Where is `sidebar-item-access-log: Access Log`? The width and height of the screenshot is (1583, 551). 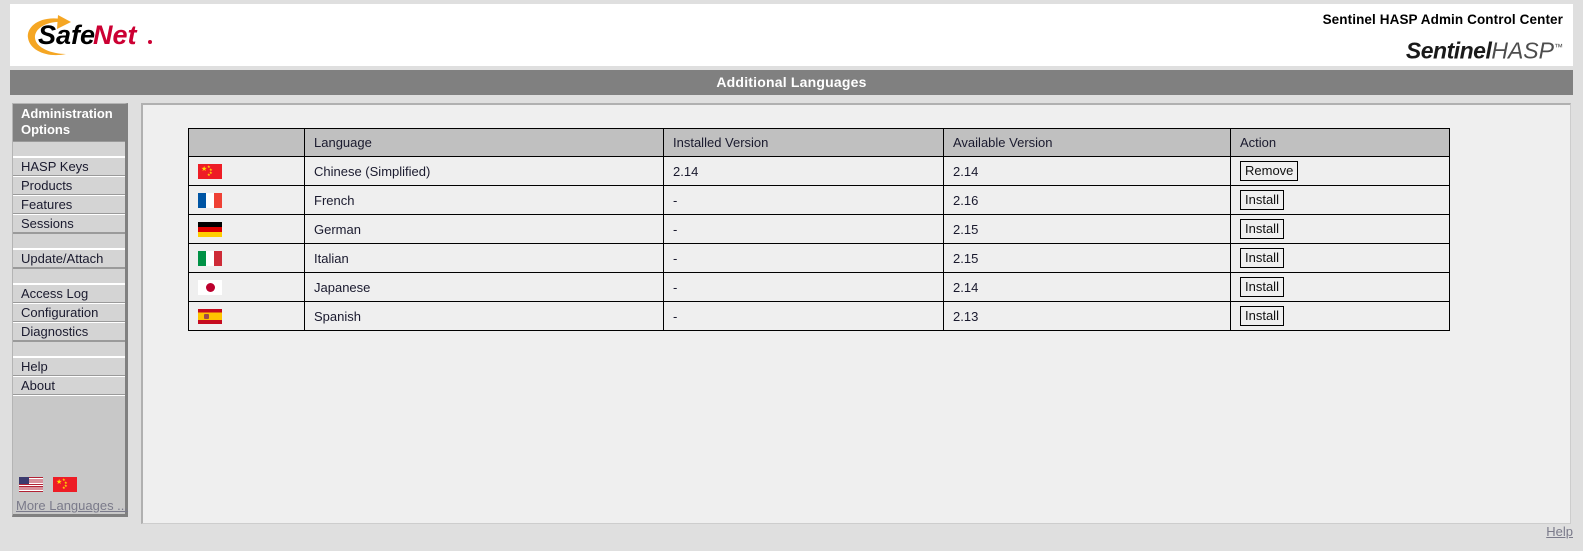
sidebar-item-access-log: Access Log is located at coordinates (69, 293).